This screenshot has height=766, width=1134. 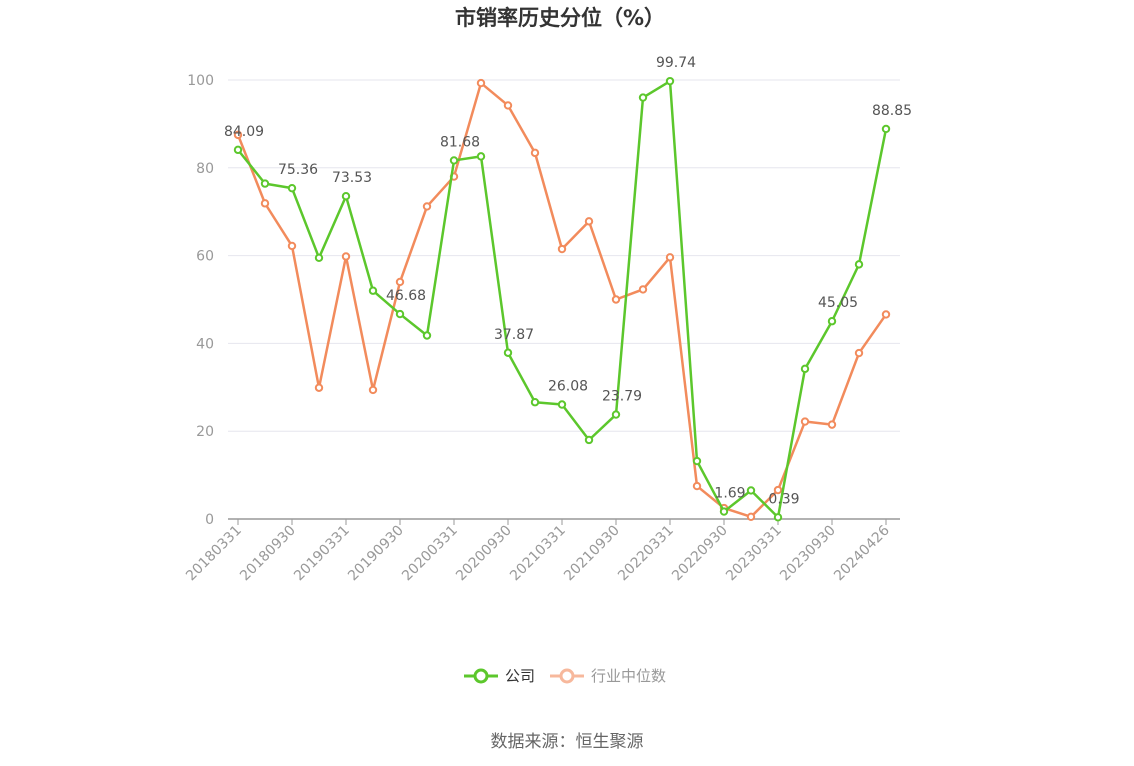 I want to click on x-tick-label: 20200930, so click(x=484, y=554).